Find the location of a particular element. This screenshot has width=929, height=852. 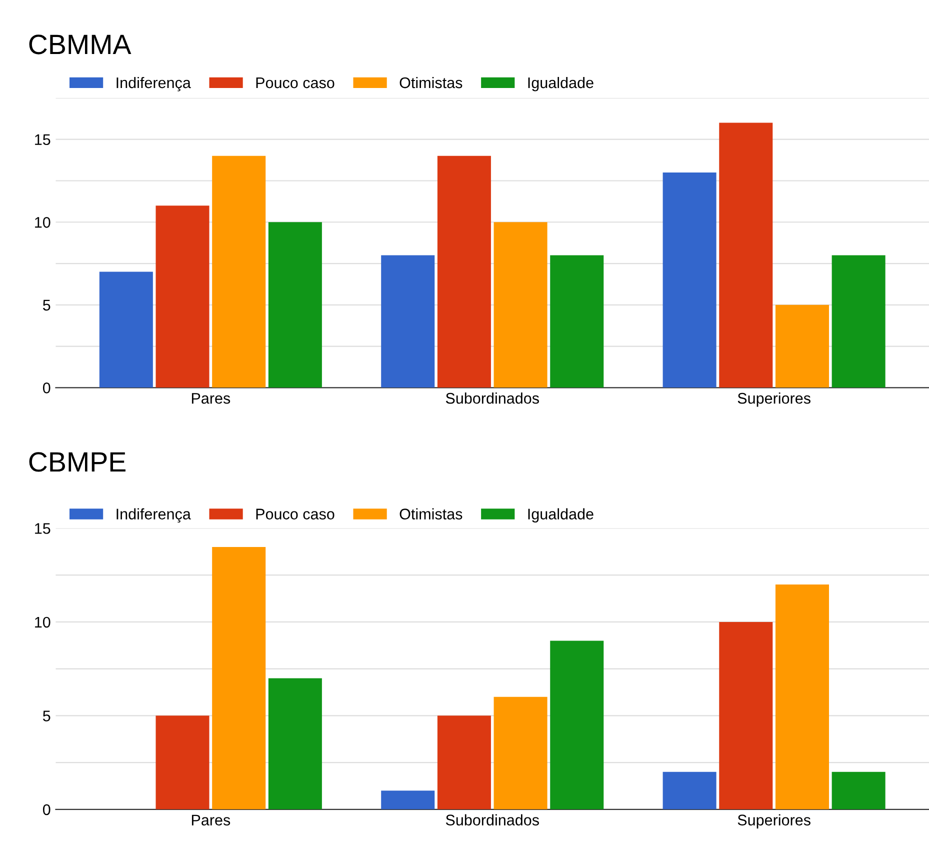

chart-title: CBMPE is located at coordinates (77, 462).